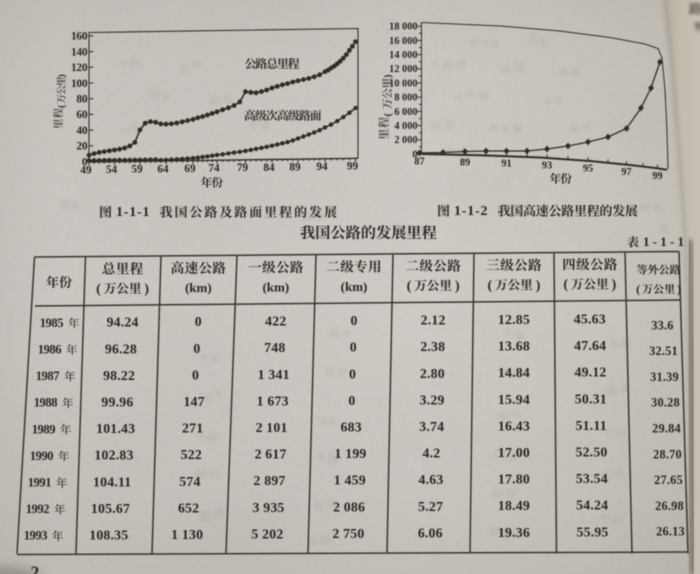 The height and width of the screenshot is (574, 700). I want to click on svg-text: 20, so click(81, 147).